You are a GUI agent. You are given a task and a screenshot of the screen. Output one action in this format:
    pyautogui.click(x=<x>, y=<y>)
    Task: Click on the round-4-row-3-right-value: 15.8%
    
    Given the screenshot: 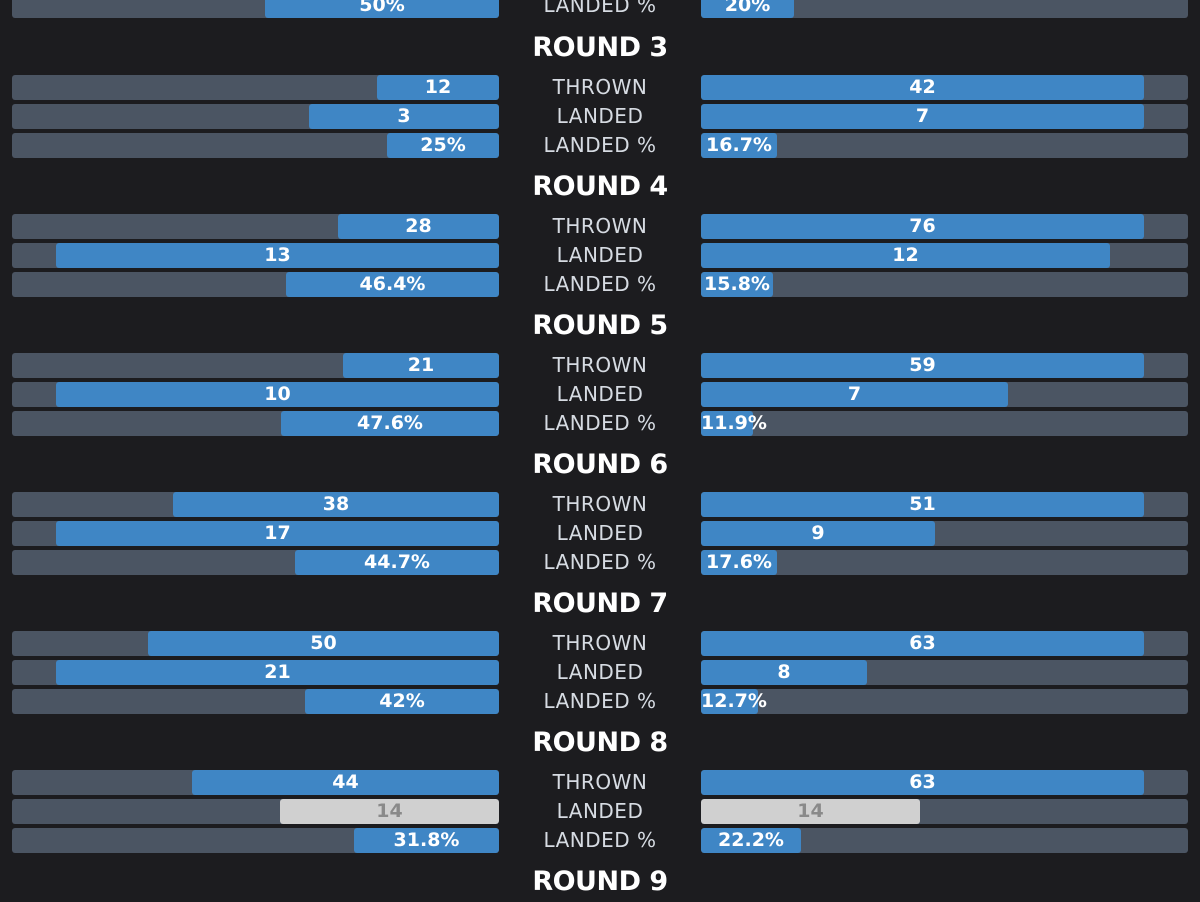 What is the action you would take?
    pyautogui.click(x=737, y=284)
    